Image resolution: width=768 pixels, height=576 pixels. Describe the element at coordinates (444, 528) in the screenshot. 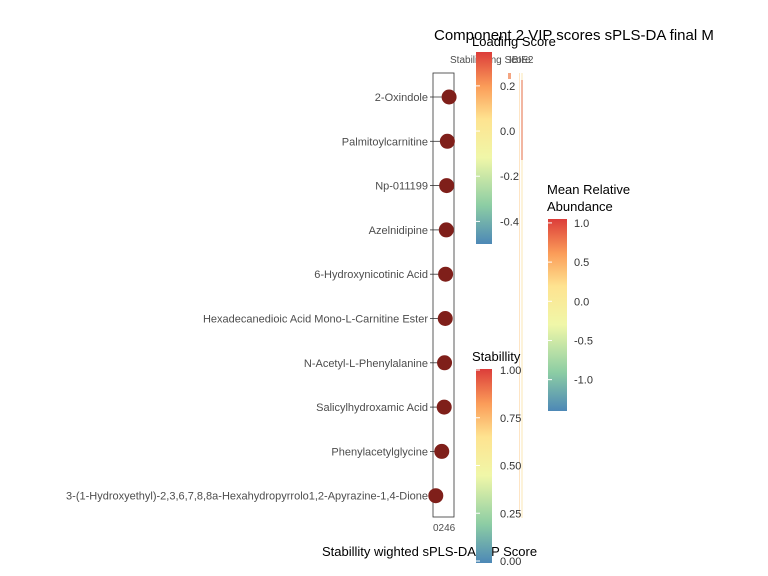

I see `x-tick-labels: 0246` at that location.